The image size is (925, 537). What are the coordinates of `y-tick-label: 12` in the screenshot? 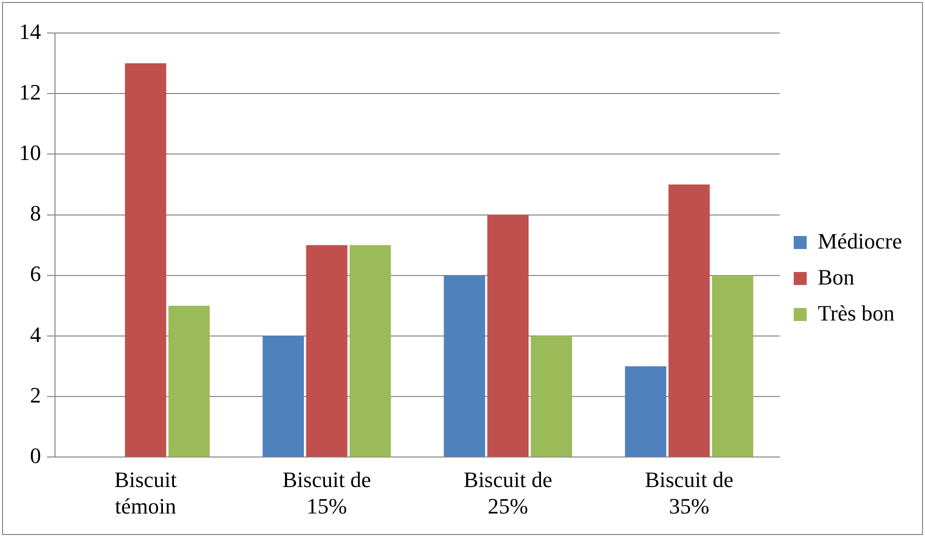 It's located at (30, 91).